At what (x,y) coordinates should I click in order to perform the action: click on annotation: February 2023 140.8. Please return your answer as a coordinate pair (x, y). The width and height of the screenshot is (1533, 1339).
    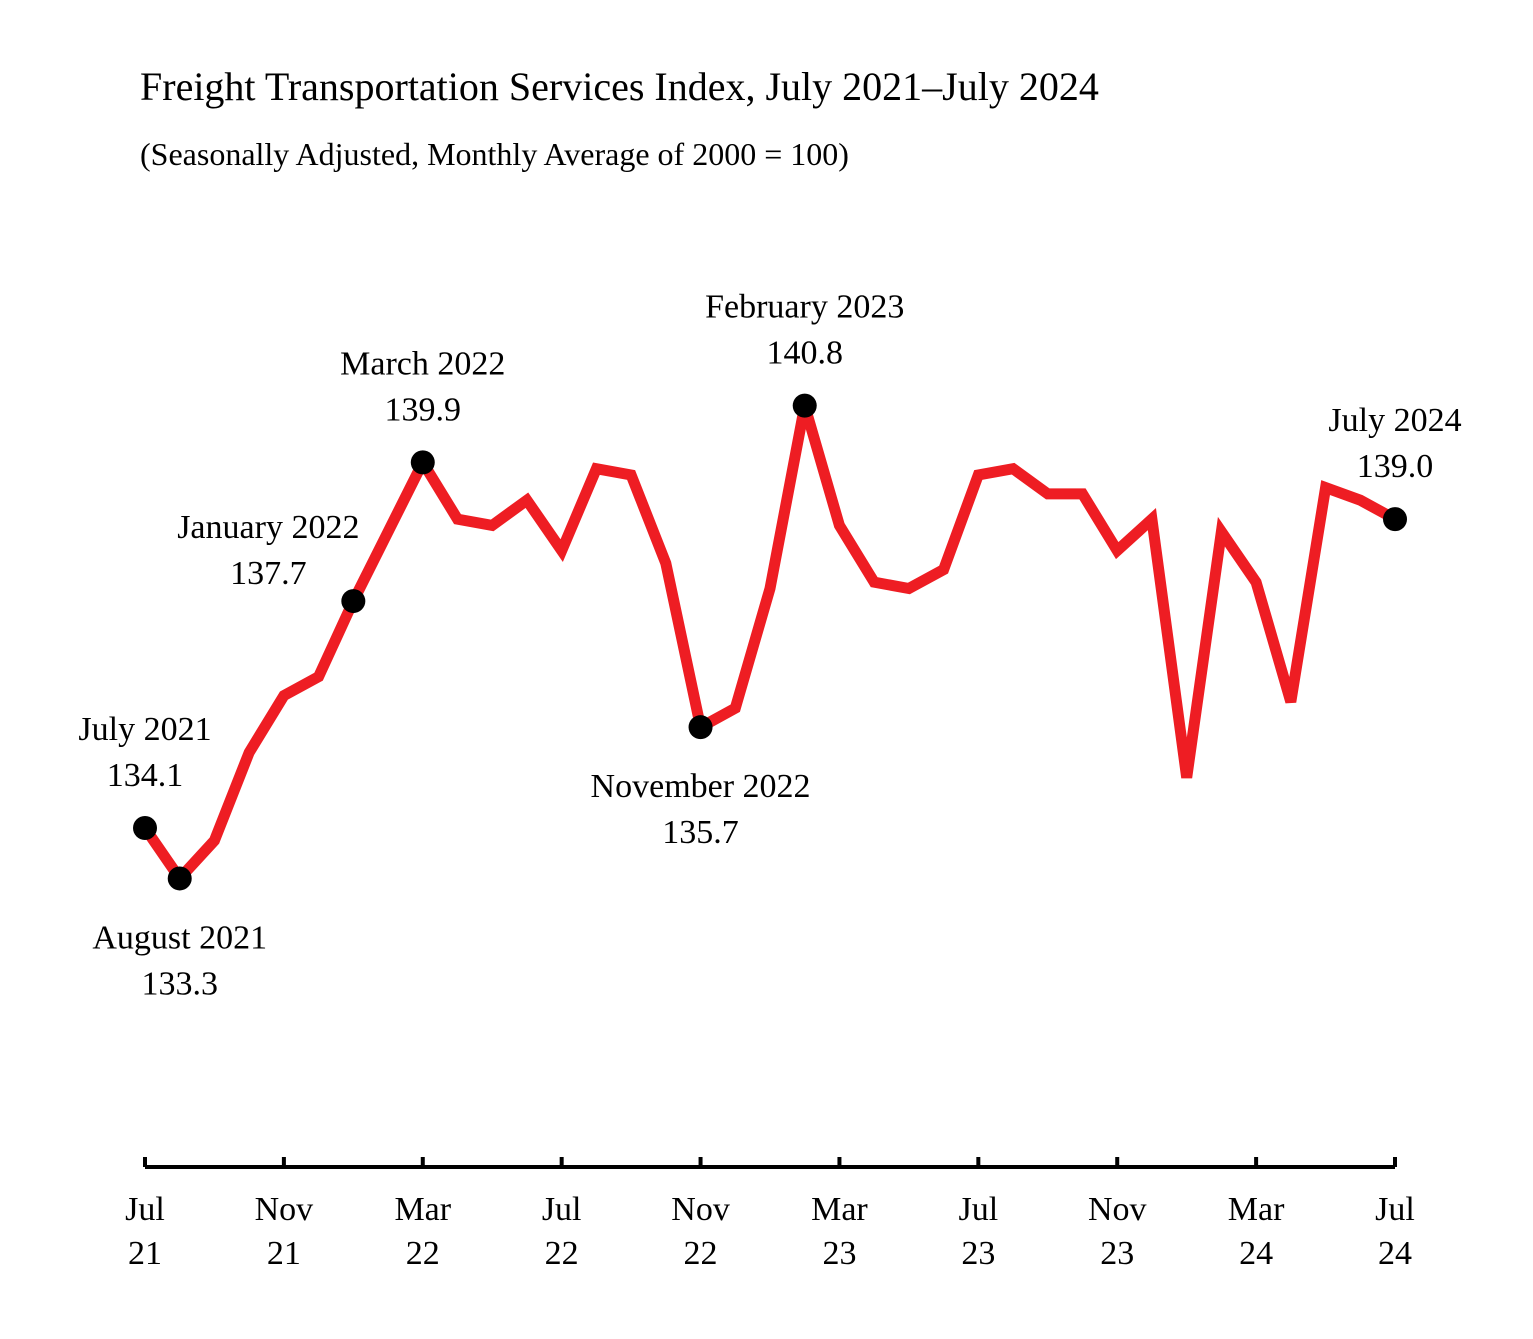
    Looking at the image, I should click on (804, 330).